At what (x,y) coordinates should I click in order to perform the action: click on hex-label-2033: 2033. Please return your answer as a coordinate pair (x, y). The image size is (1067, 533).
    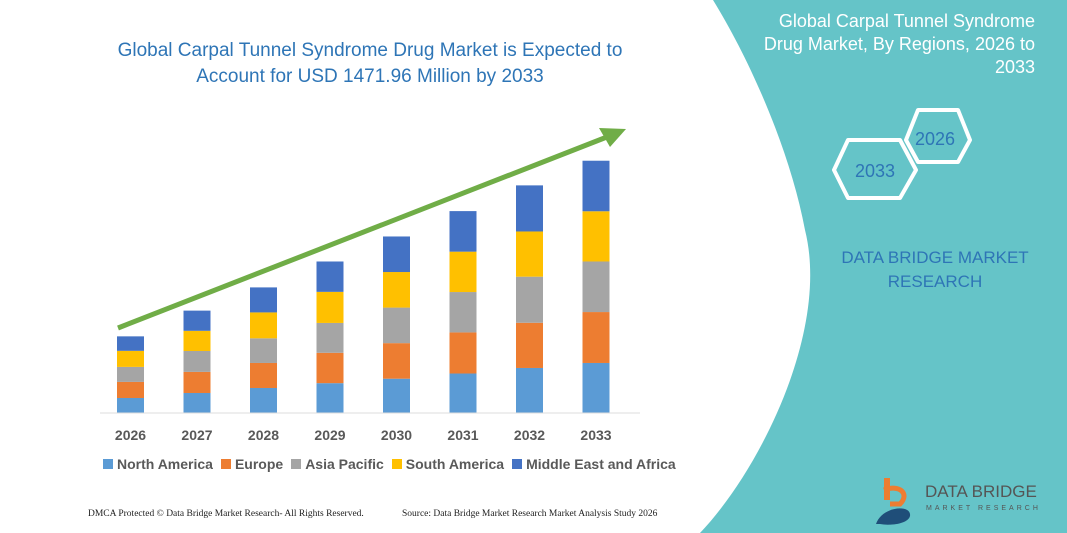
    Looking at the image, I should click on (875, 171).